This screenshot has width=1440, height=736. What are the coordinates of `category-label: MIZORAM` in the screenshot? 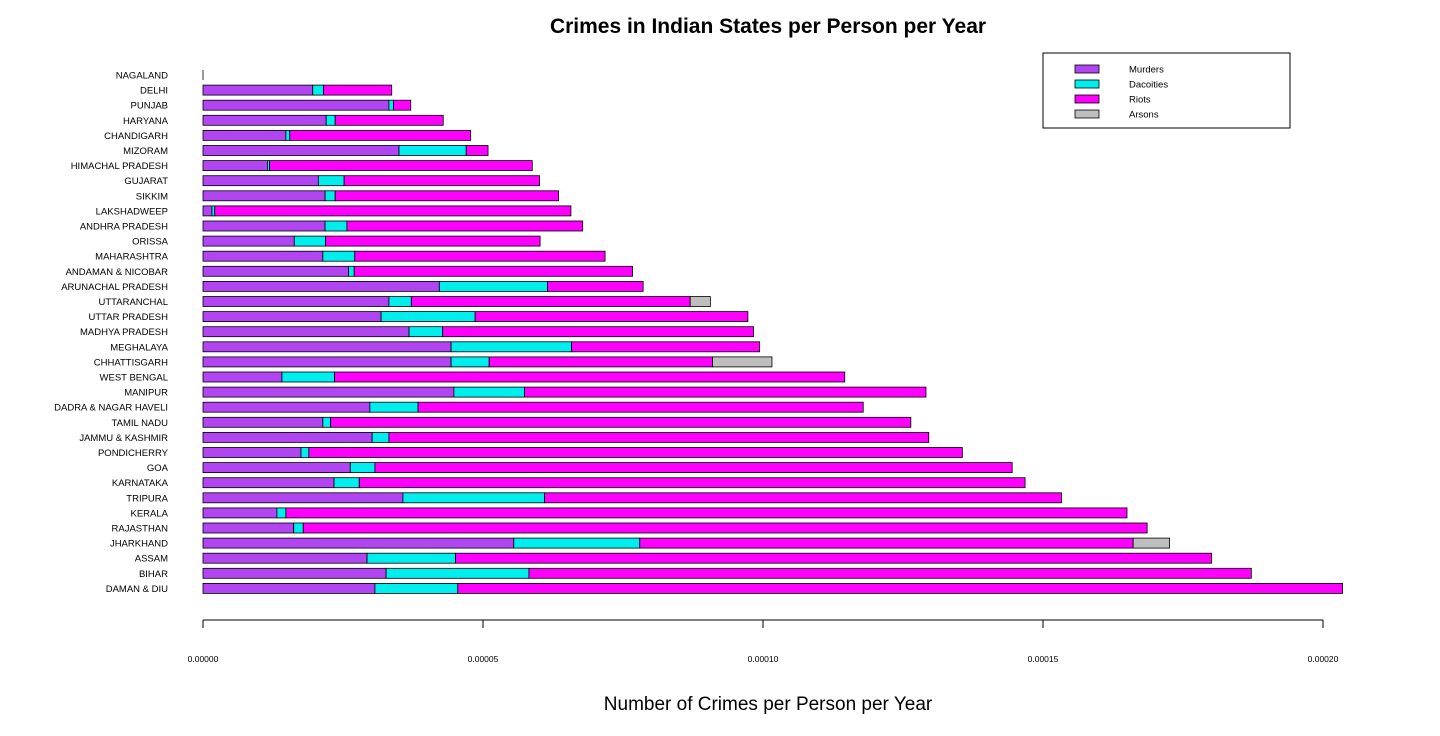 It's located at (145, 151).